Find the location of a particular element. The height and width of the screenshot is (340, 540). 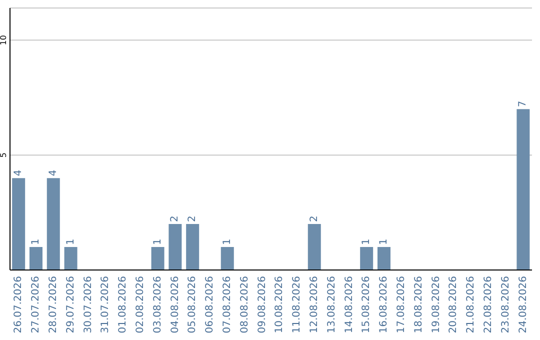

x-tick-label: 13.08.2026 is located at coordinates (332, 305).